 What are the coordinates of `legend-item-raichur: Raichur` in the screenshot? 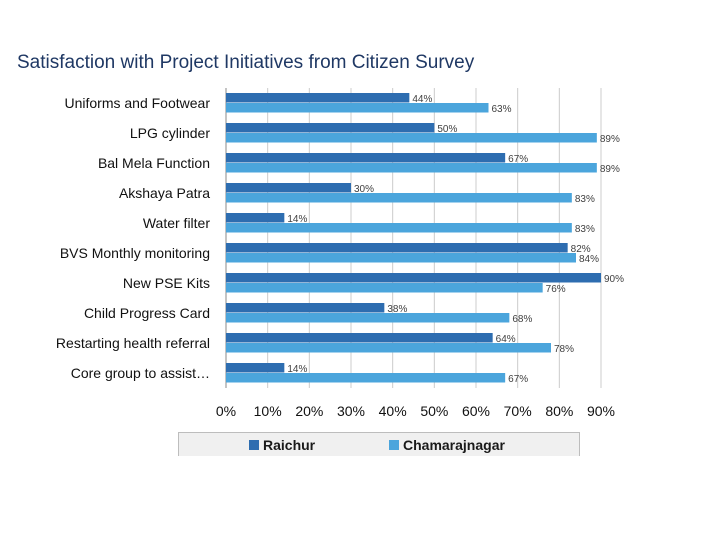 It's located at (282, 445).